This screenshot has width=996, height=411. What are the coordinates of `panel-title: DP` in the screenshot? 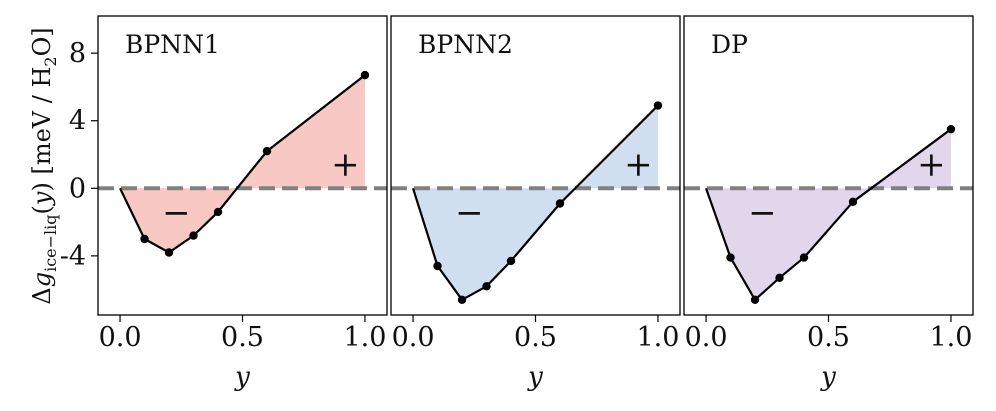 It's located at (729, 44).